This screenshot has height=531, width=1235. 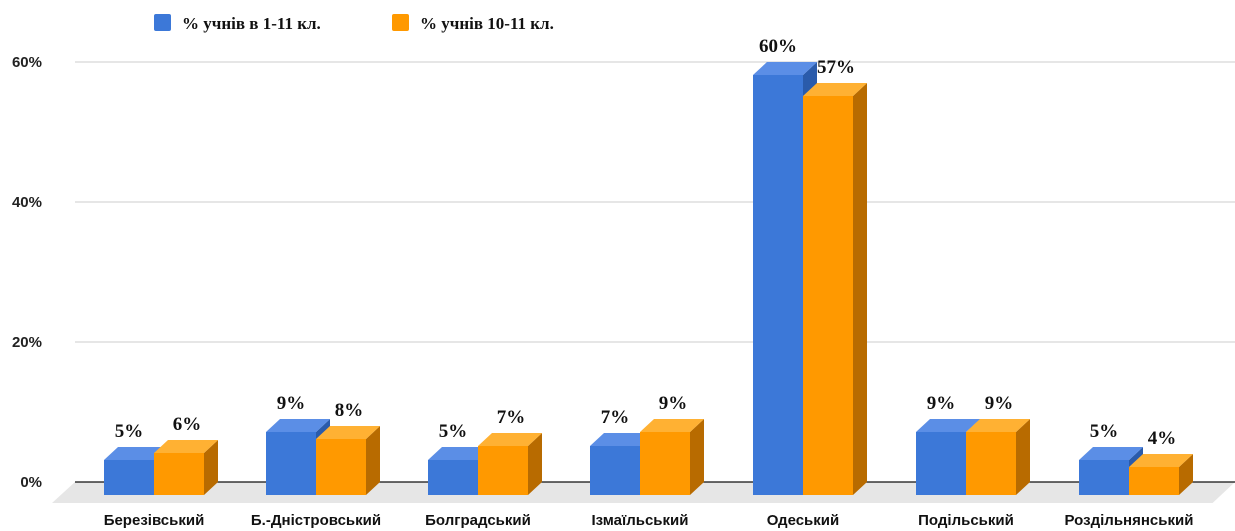 What do you see at coordinates (803, 520) in the screenshot?
I see `x-tick-label: Одеський` at bounding box center [803, 520].